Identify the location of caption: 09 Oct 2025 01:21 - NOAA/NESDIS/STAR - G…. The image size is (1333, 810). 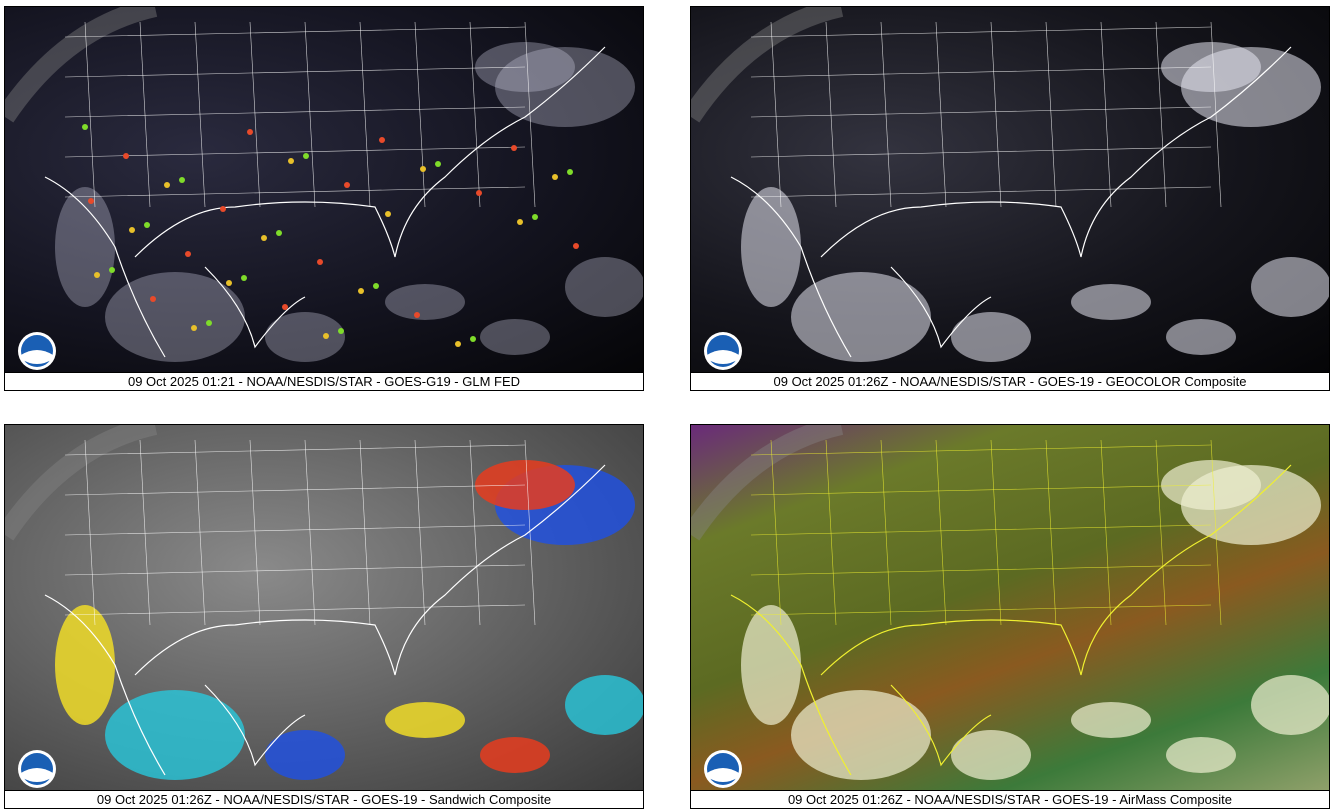
(324, 381).